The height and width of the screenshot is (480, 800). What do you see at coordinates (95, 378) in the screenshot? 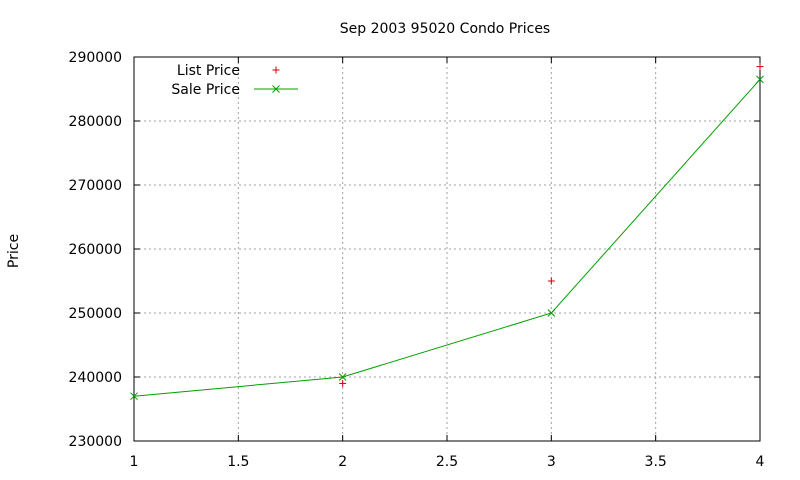
I see `y-tick-label: 240000` at bounding box center [95, 378].